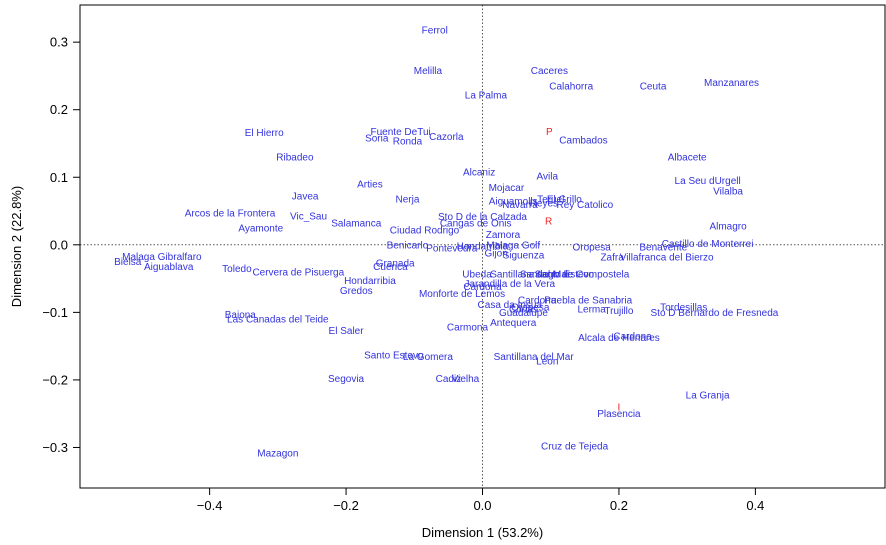 The width and height of the screenshot is (886, 545). I want to click on x-tick-label: 0.2, so click(619, 505).